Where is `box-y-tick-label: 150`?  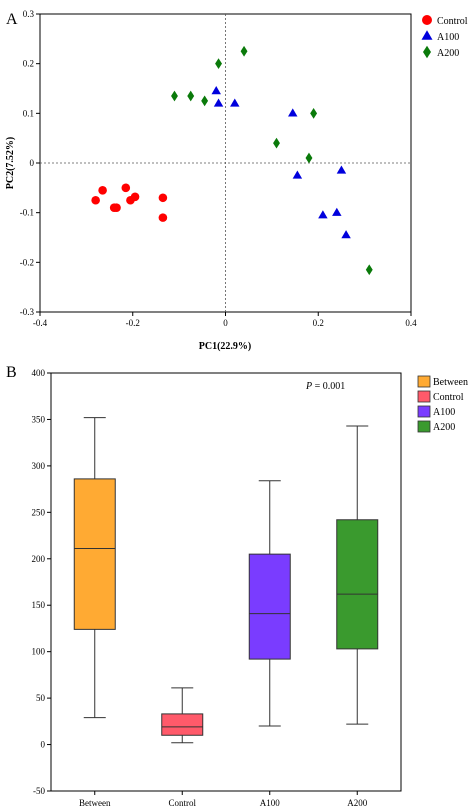 box-y-tick-label: 150 is located at coordinates (39, 605).